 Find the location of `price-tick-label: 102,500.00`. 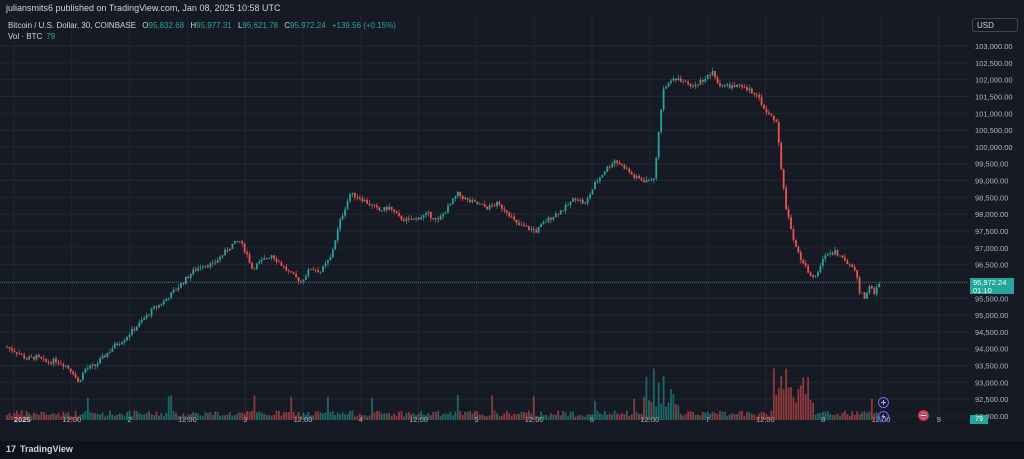

price-tick-label: 102,500.00 is located at coordinates (994, 63).